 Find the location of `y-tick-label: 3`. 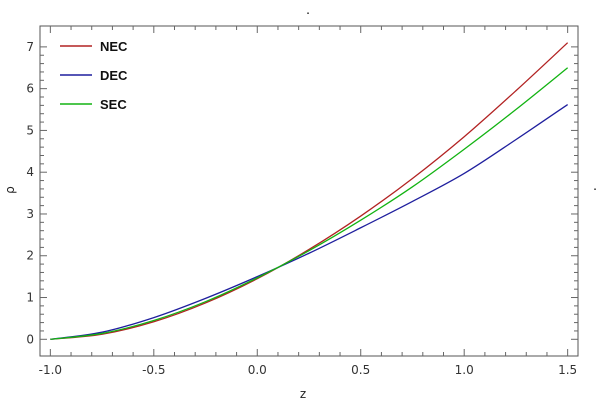

y-tick-label: 3 is located at coordinates (30, 214).